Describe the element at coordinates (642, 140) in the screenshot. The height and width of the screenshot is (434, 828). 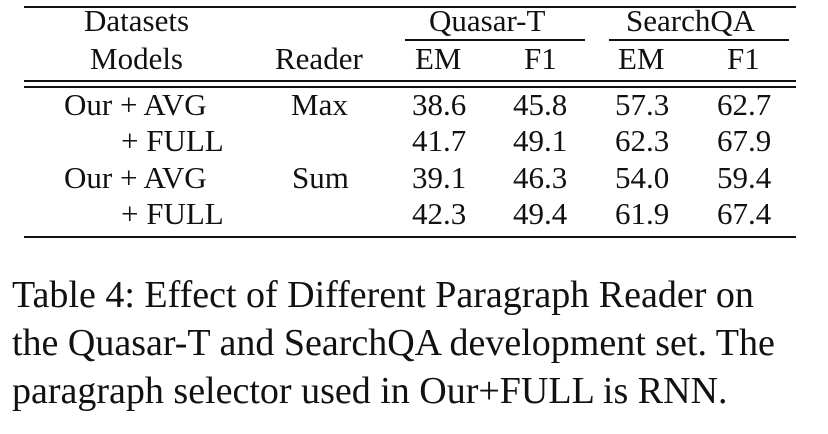
I see `row2-searchqa-em: 62.3` at that location.